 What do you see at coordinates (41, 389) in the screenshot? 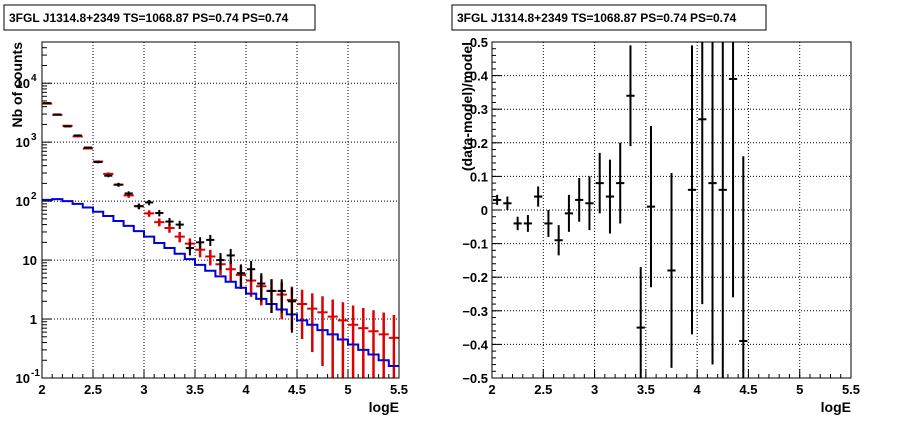
I see `left-xtick-label: 2` at bounding box center [41, 389].